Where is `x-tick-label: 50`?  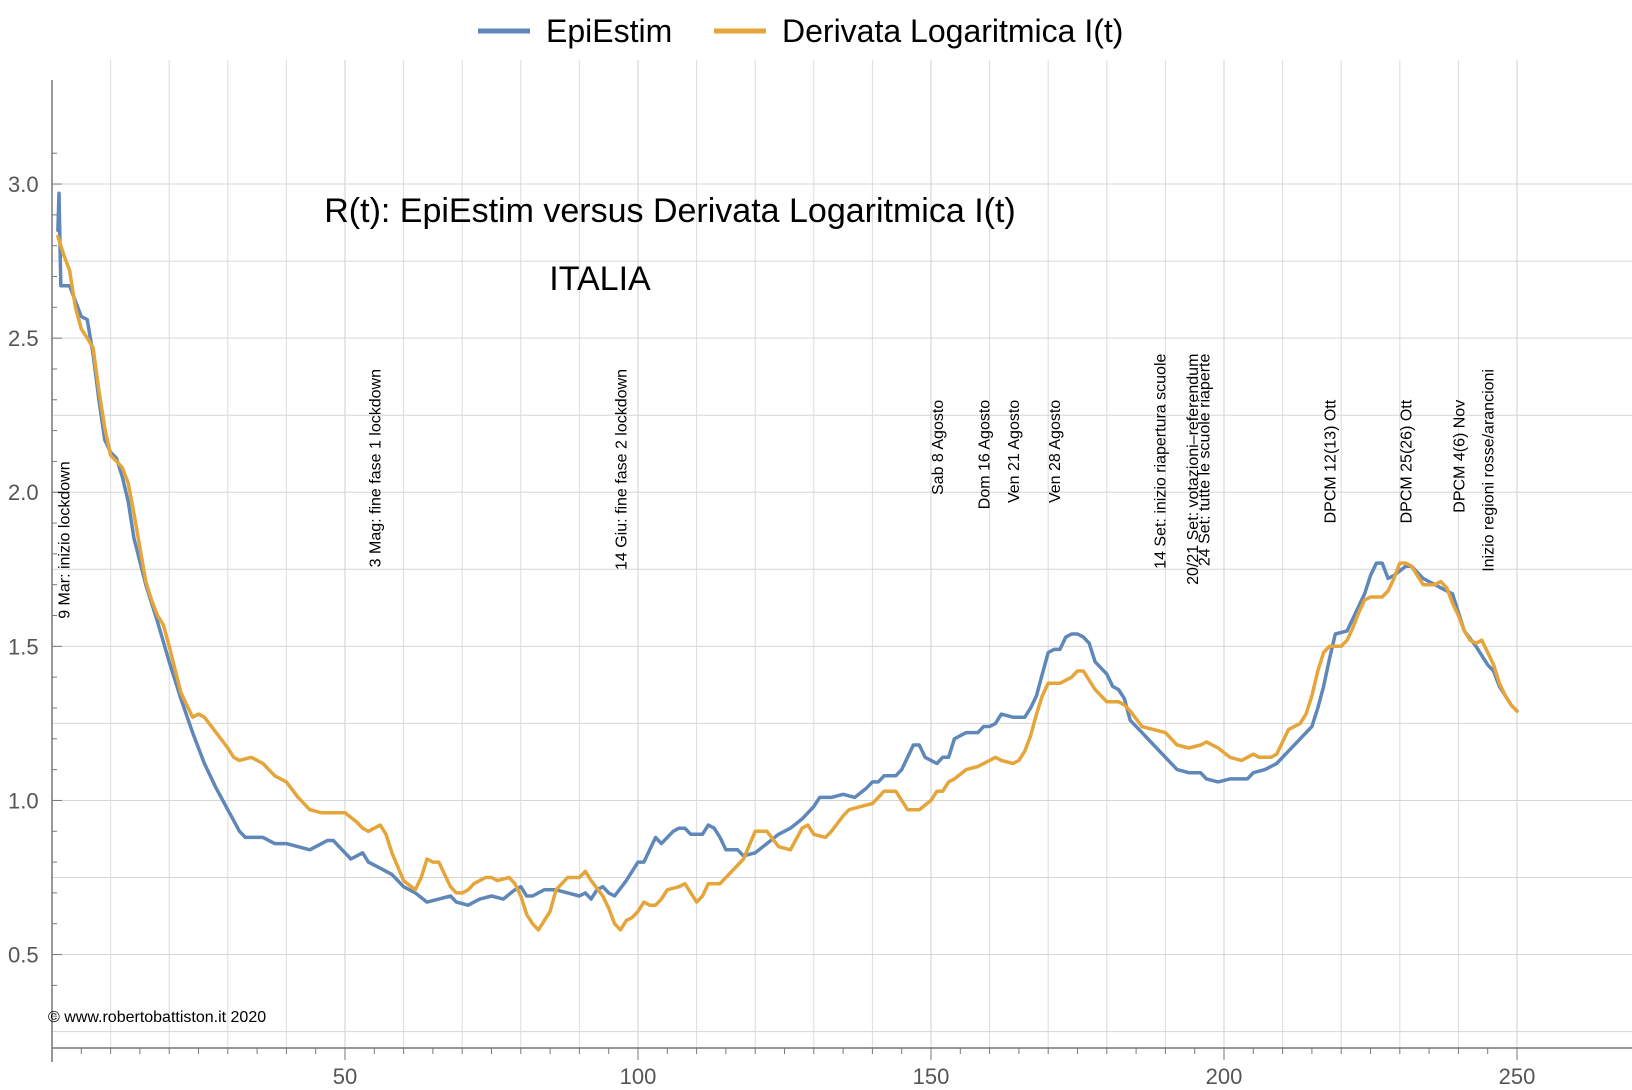 x-tick-label: 50 is located at coordinates (345, 1076).